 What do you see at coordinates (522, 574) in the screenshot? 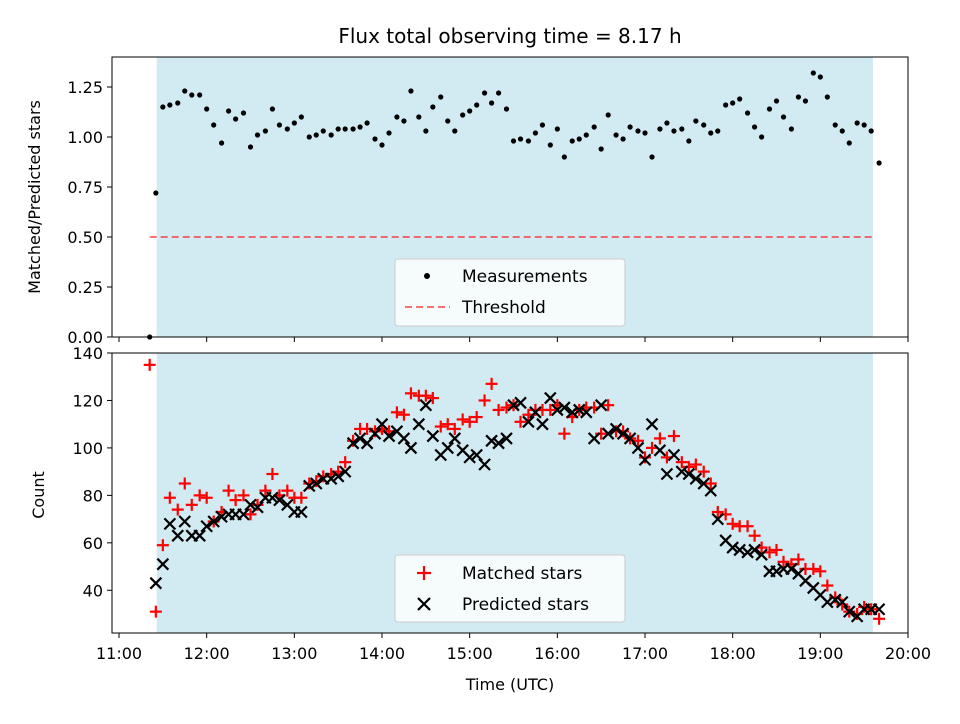
I see `legend-matched-label: Matched stars` at bounding box center [522, 574].